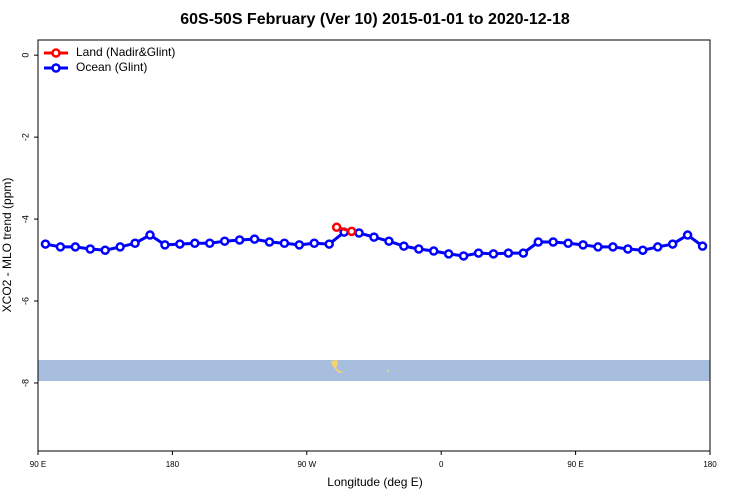  What do you see at coordinates (374, 482) in the screenshot?
I see `x-axis-label: Longitude (deg E)` at bounding box center [374, 482].